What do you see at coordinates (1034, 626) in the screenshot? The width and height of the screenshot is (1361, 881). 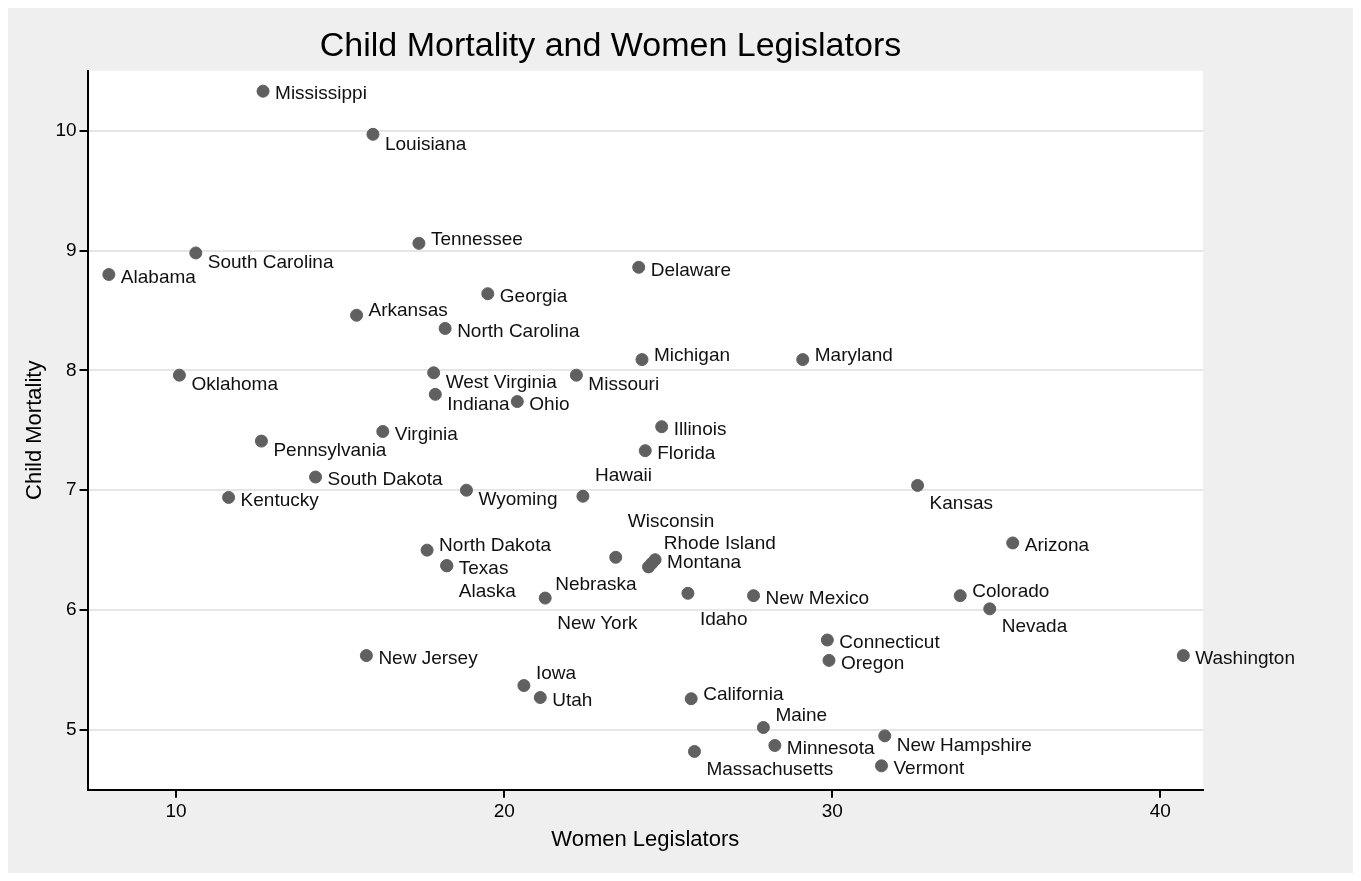 I see `data-label: Nevada` at bounding box center [1034, 626].